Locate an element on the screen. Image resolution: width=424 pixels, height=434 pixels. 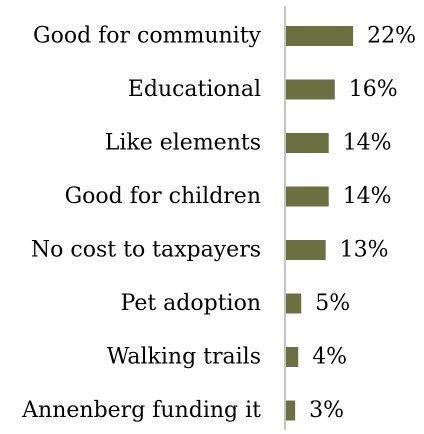
category-label: Good for community is located at coordinates (147, 36).